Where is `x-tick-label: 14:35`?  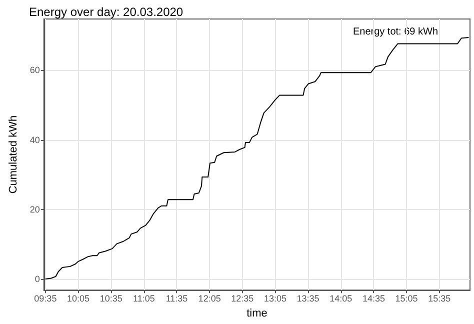 x-tick-label: 14:35 is located at coordinates (373, 299).